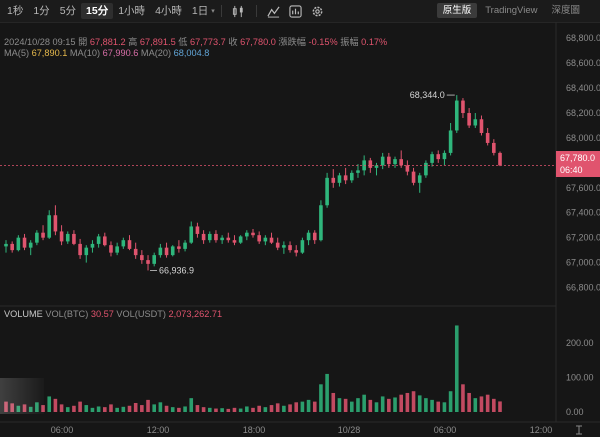 The height and width of the screenshot is (437, 600). I want to click on low-value: 67,773.7, so click(208, 42).